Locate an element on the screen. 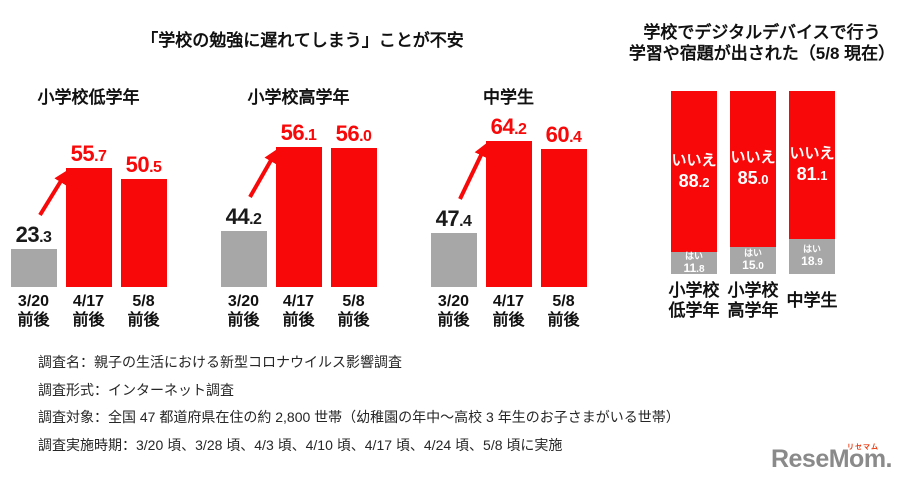 Image resolution: width=906 pixels, height=485 pixels. segment-value: 85.0 is located at coordinates (753, 179).